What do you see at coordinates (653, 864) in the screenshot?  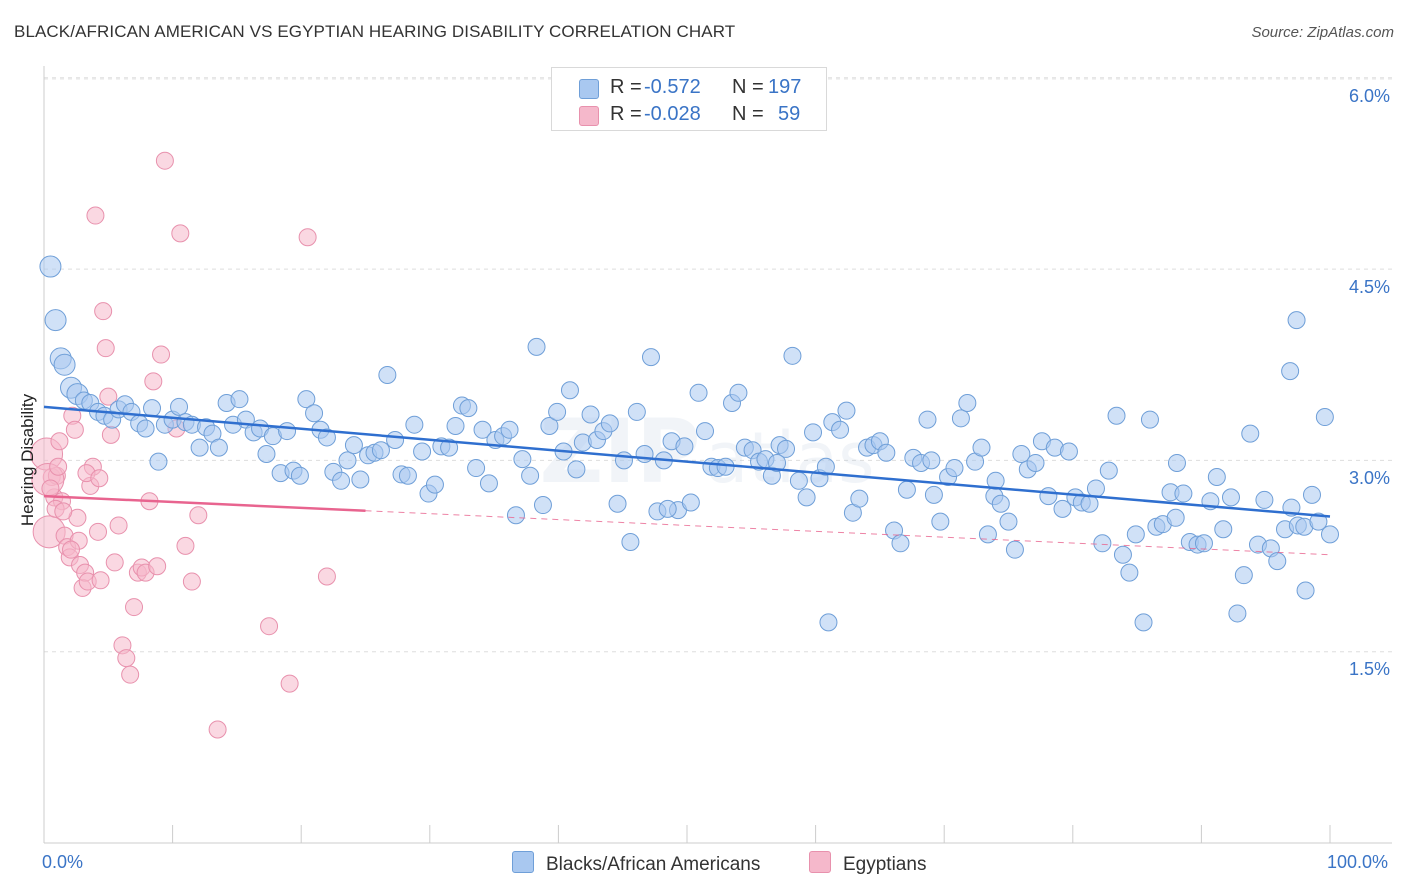 I see `bottom-legend-label-blacks: Blacks/African Americans` at bounding box center [653, 864].